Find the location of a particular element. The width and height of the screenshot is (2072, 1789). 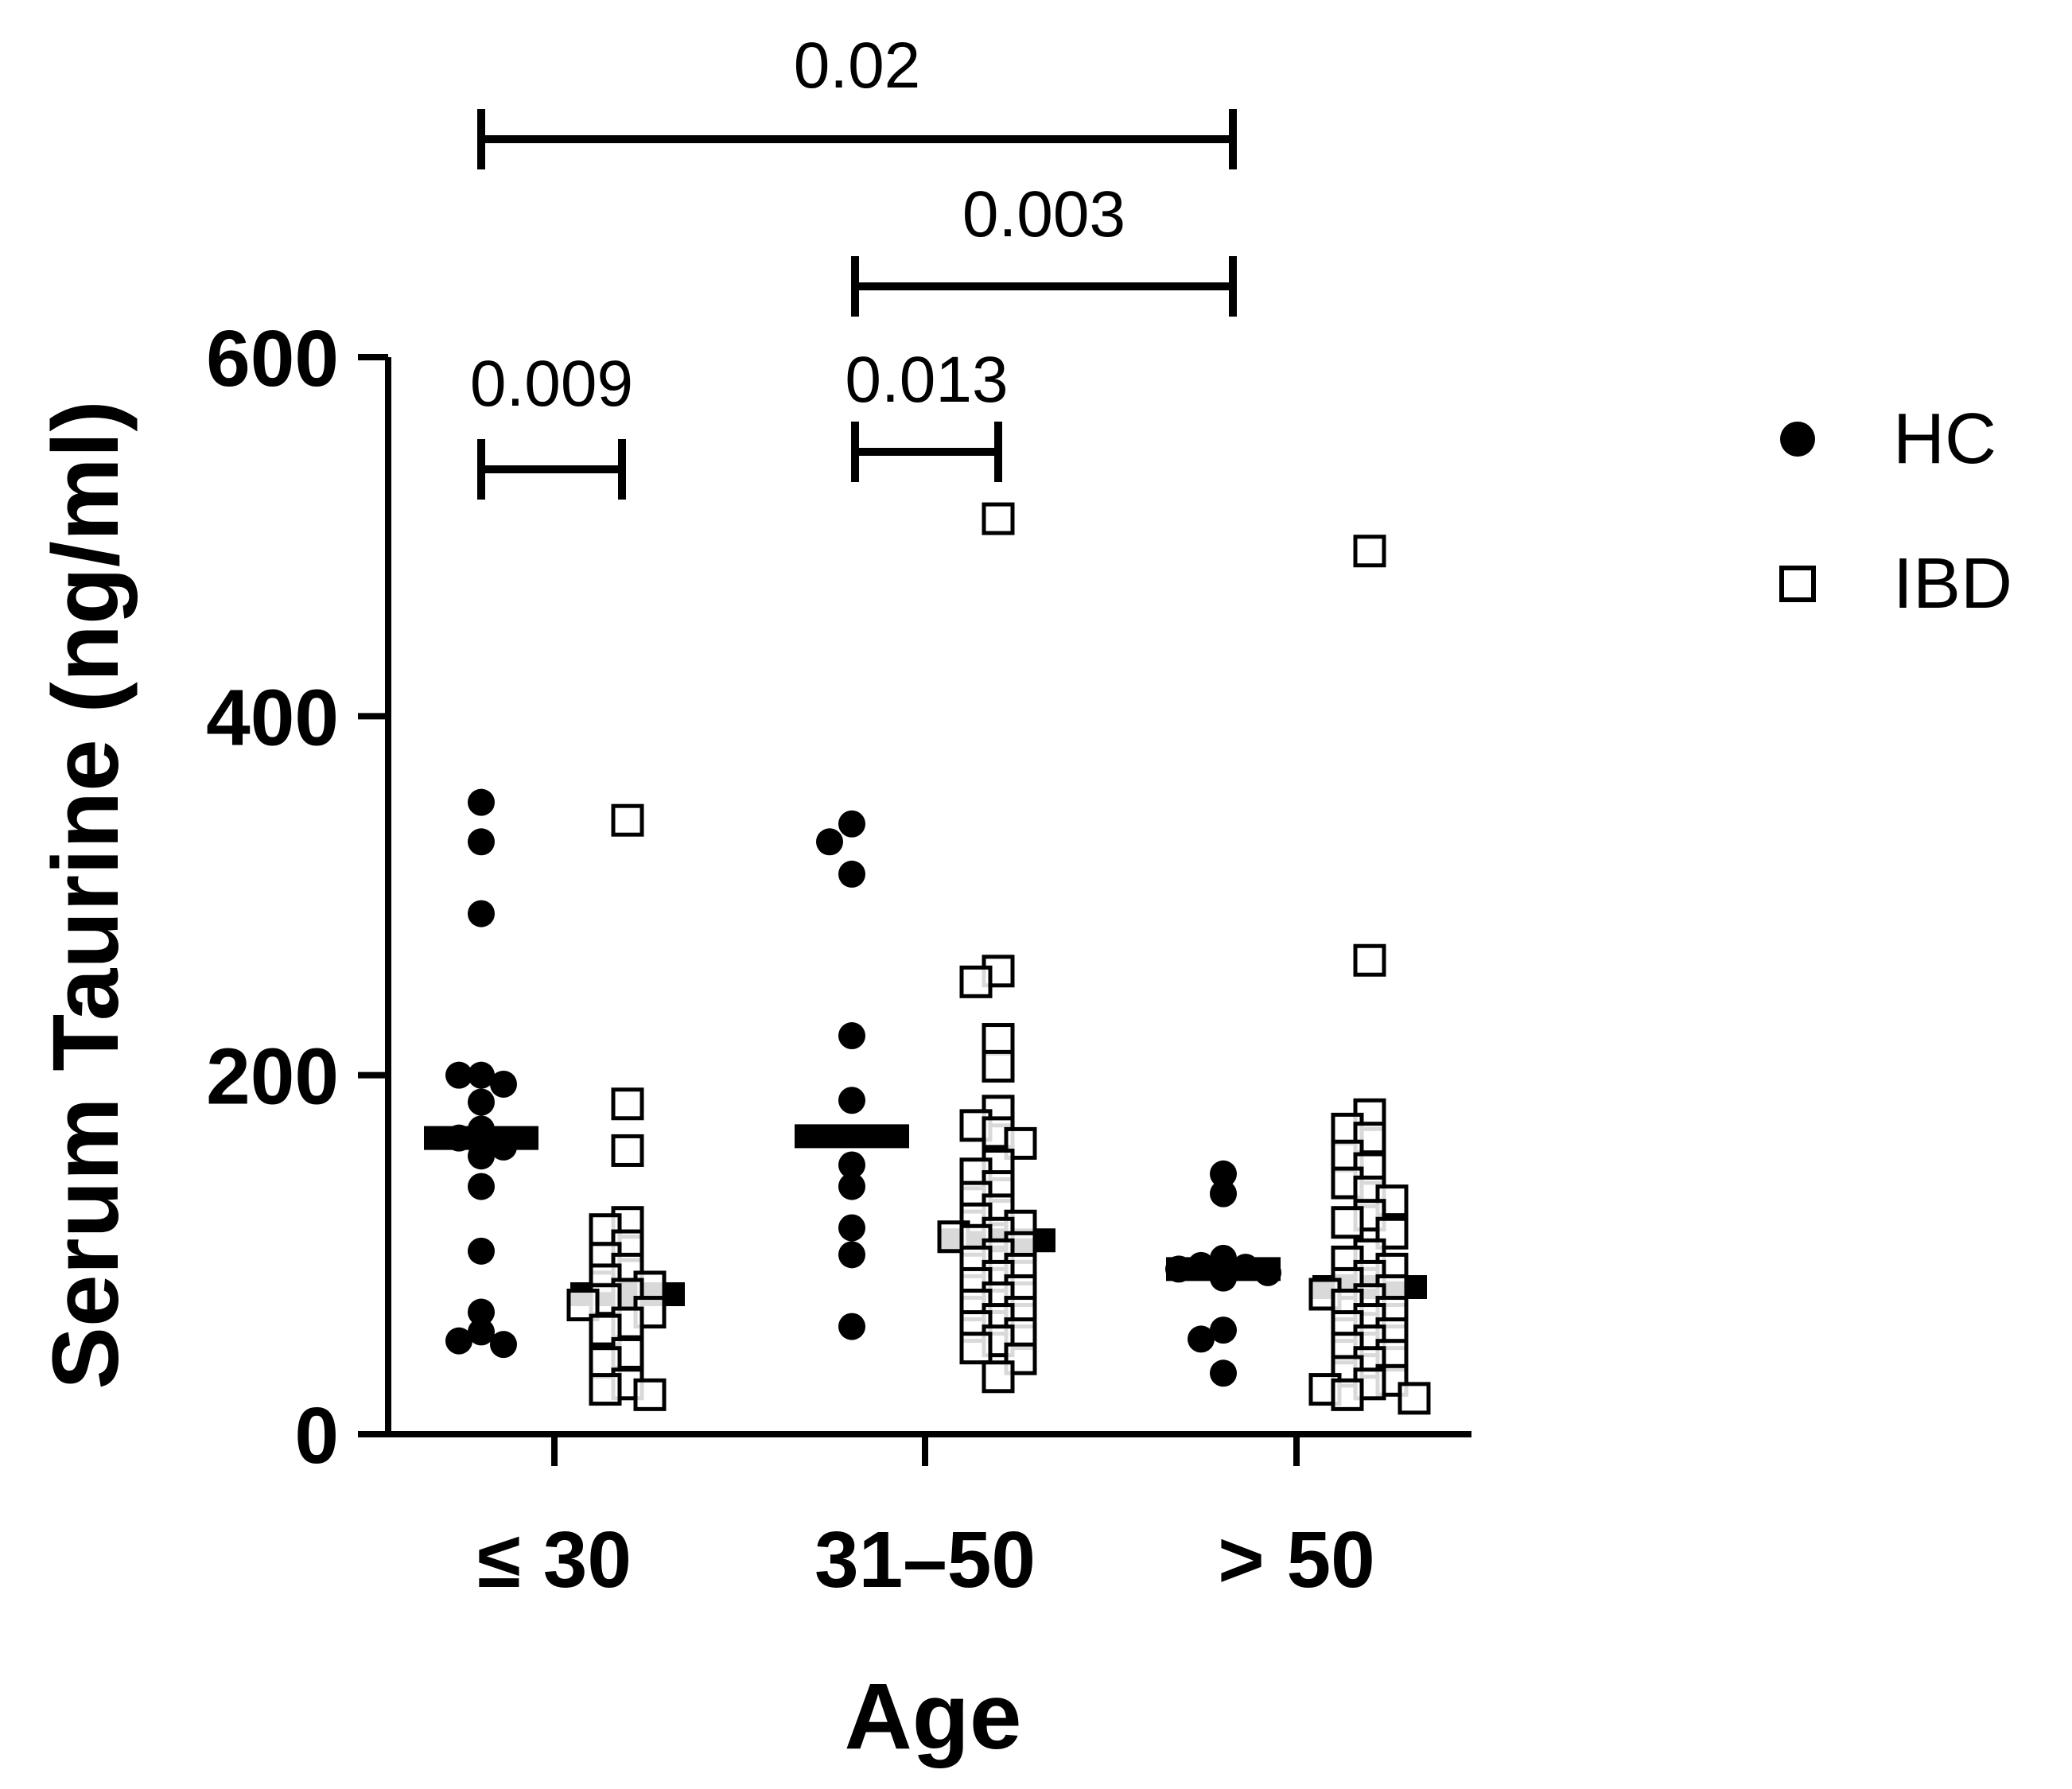

p-value-label: 0.02 is located at coordinates (857, 65).